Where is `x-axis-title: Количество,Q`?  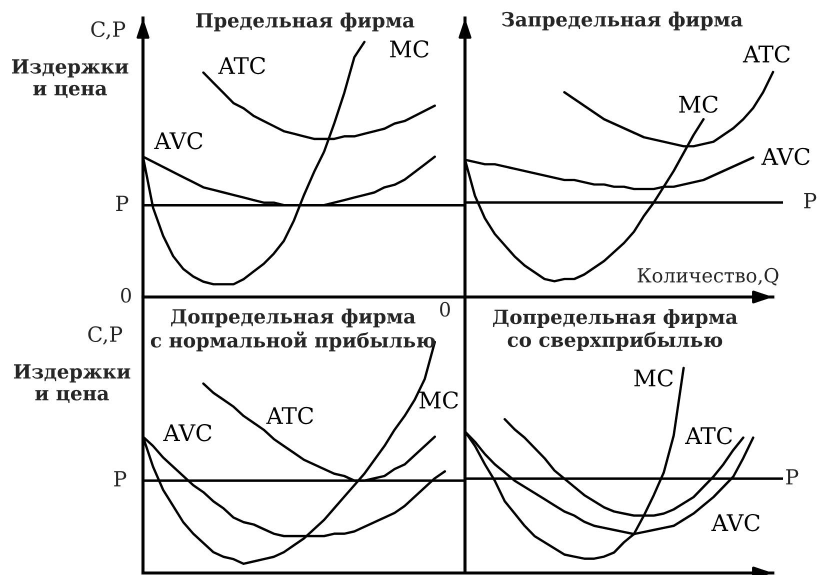 x-axis-title: Количество,Q is located at coordinates (708, 277).